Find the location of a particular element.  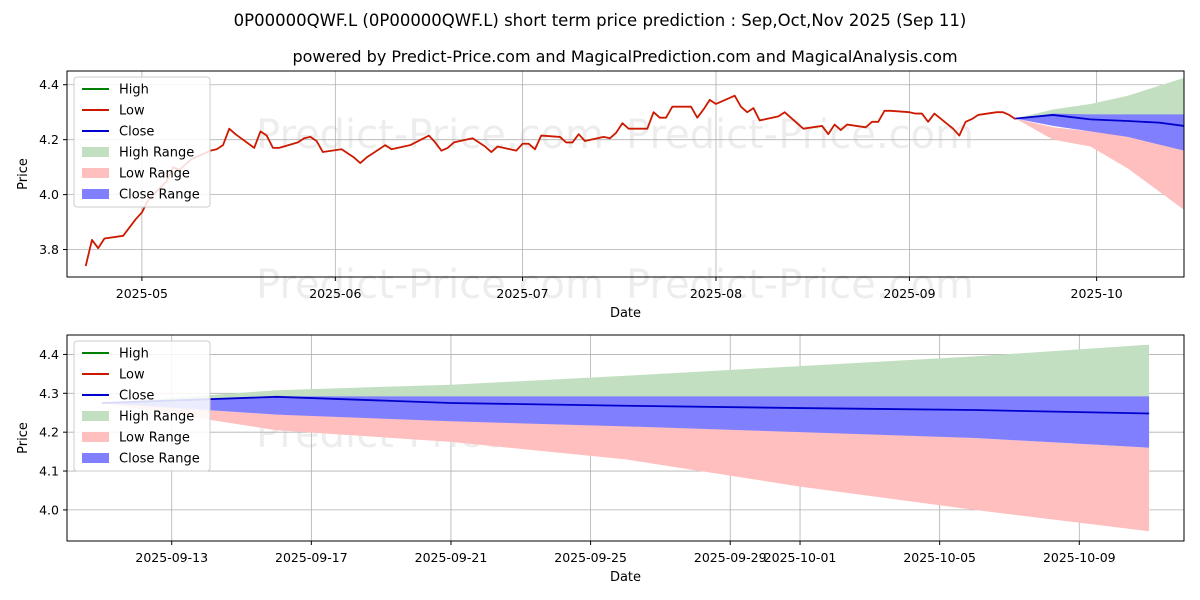

x-tick-label: 2025-07 is located at coordinates (522, 293).